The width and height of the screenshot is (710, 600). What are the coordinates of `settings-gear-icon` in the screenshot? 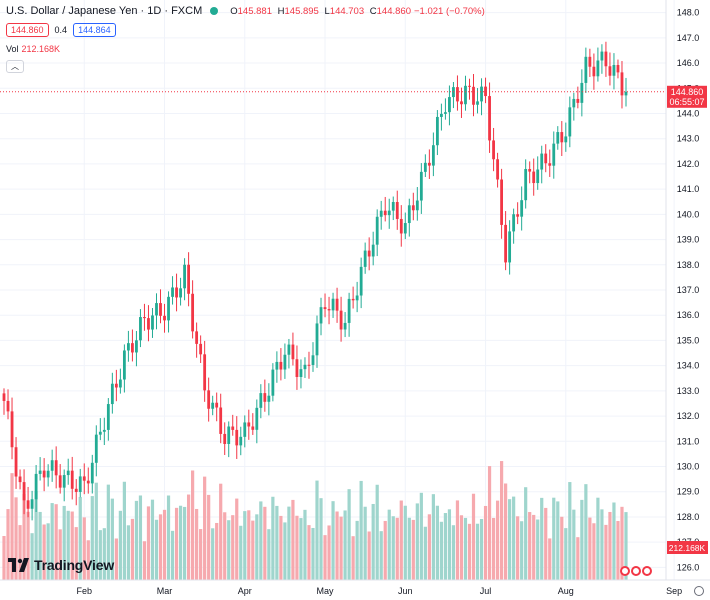 It's located at (699, 591).